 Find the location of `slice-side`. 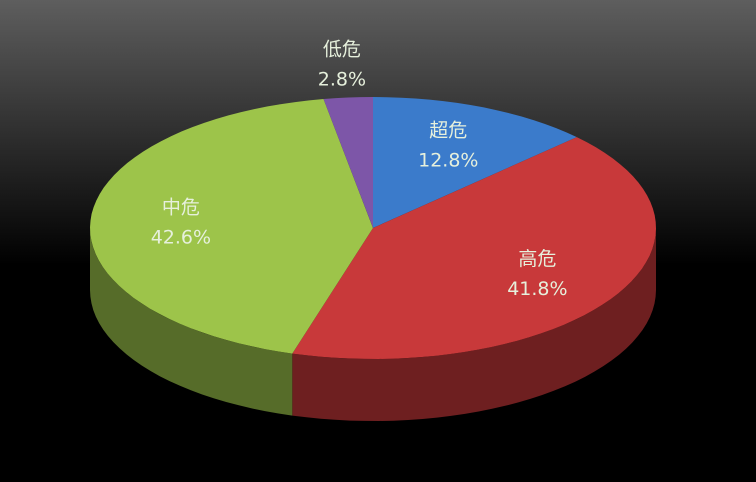

slice-side is located at coordinates (191, 322).